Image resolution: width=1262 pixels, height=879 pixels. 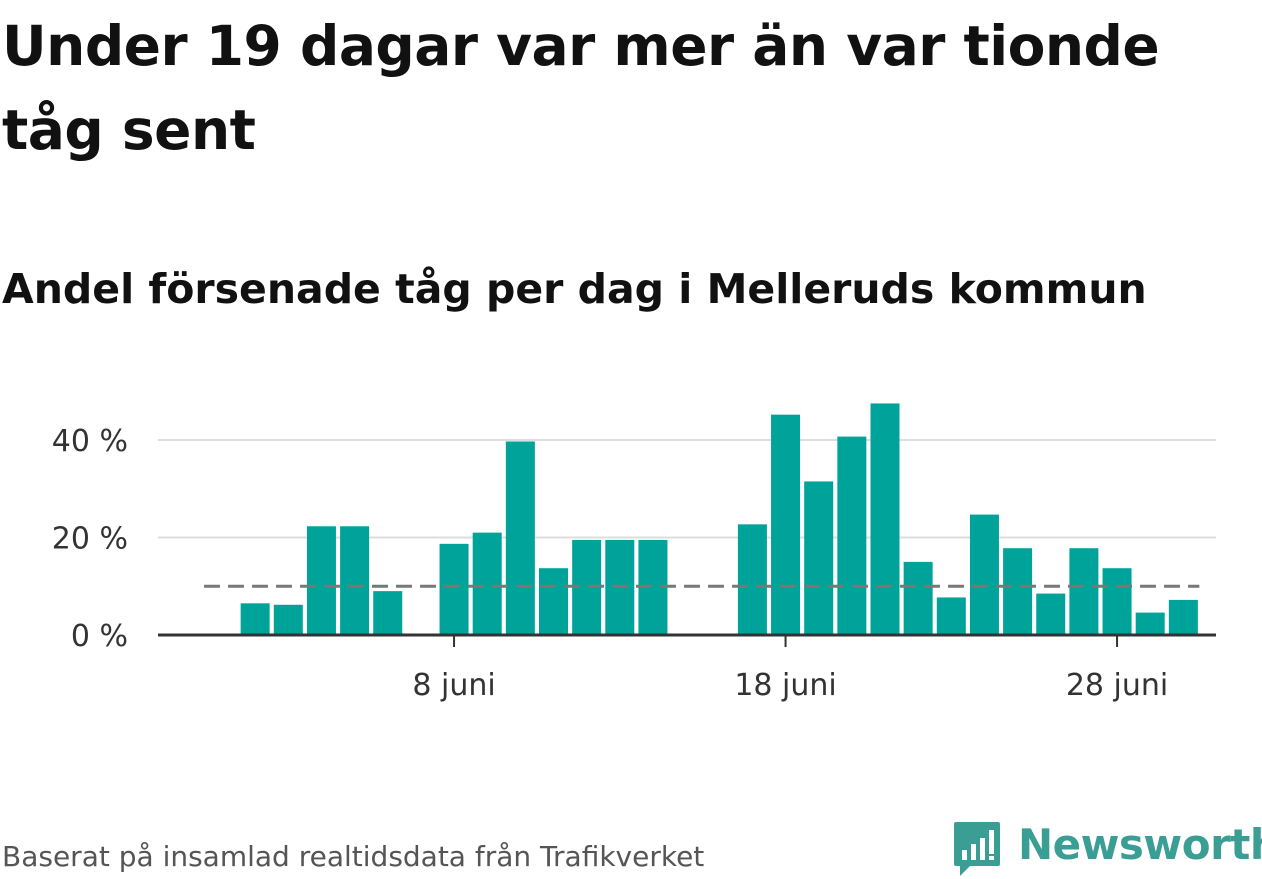 I want to click on x-tick-label: 18 juni, so click(x=785, y=685).